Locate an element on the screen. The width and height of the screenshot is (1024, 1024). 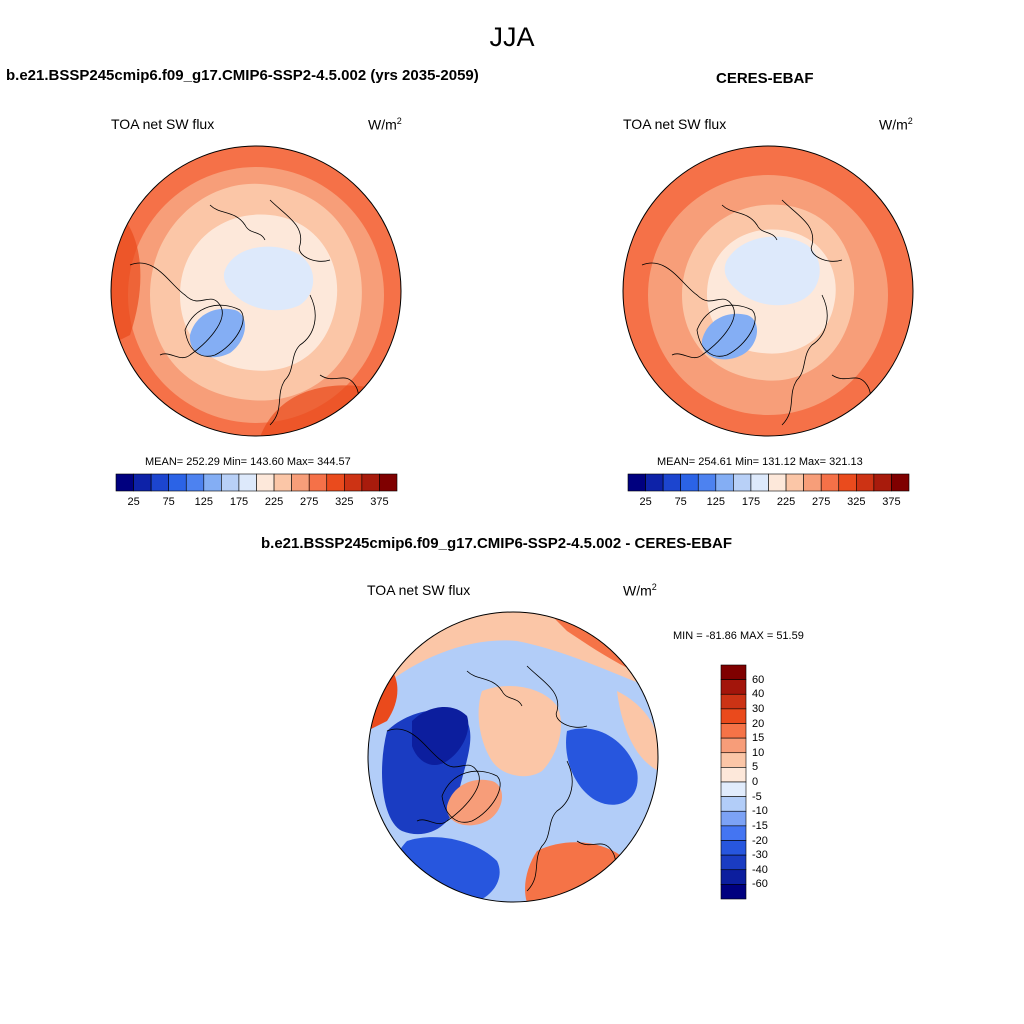
diff-colorbar-tick: -15 is located at coordinates (760, 825).